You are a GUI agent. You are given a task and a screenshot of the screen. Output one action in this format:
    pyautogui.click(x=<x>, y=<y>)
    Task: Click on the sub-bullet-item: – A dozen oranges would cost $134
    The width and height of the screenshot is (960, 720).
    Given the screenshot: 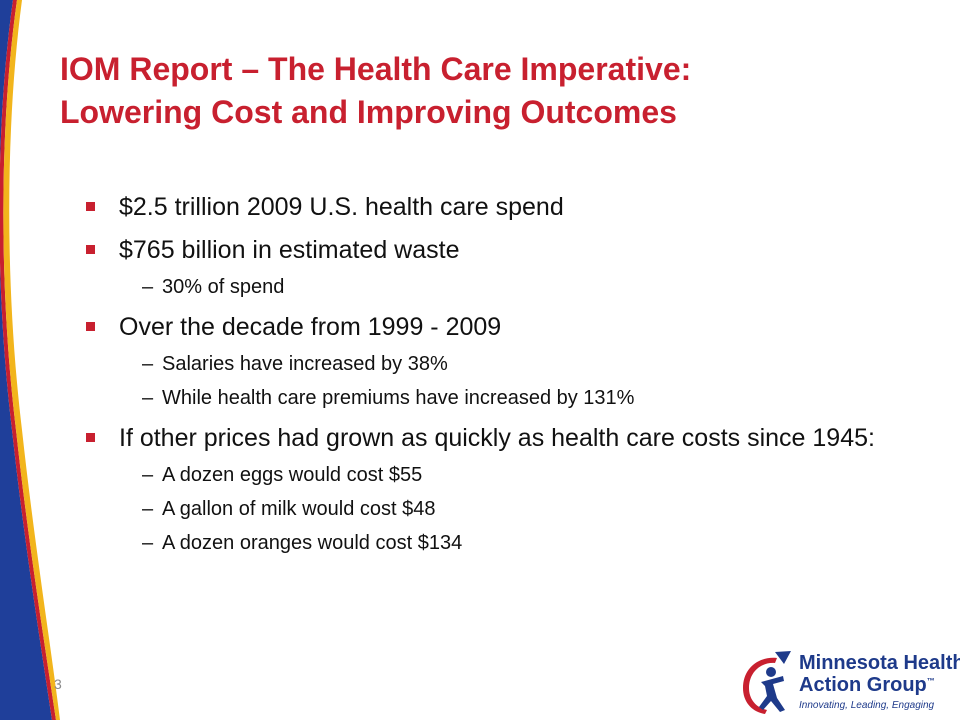 What is the action you would take?
    pyautogui.click(x=506, y=543)
    